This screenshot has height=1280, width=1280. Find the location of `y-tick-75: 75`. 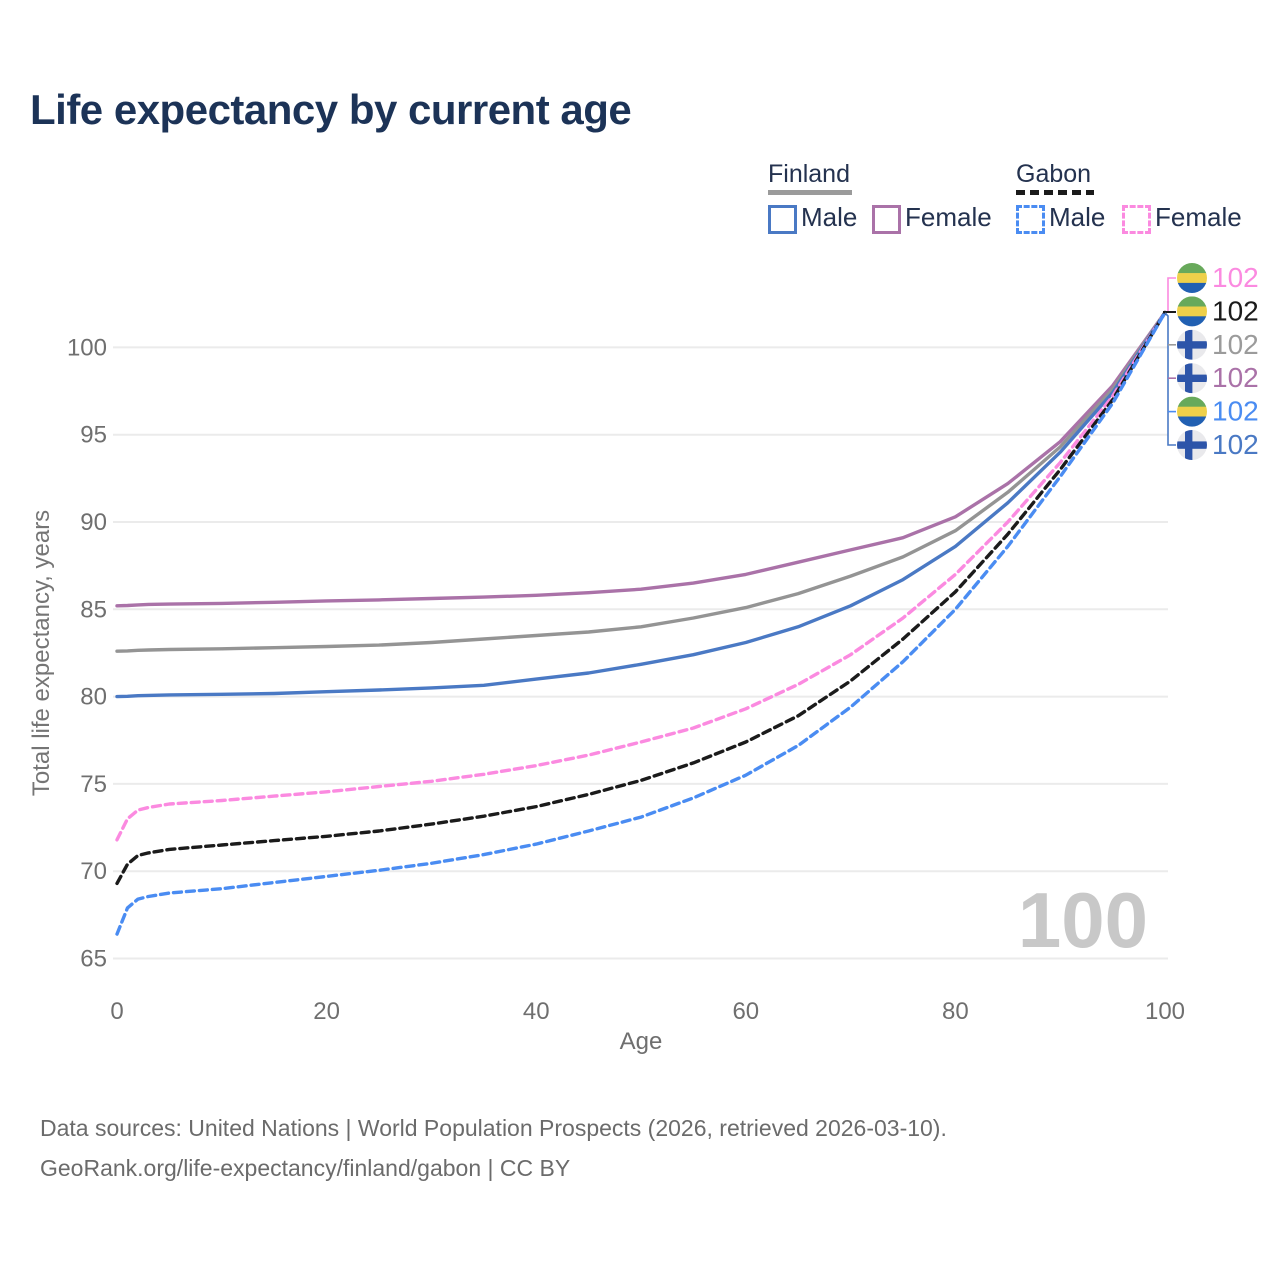

y-tick-75: 75 is located at coordinates (93, 784).